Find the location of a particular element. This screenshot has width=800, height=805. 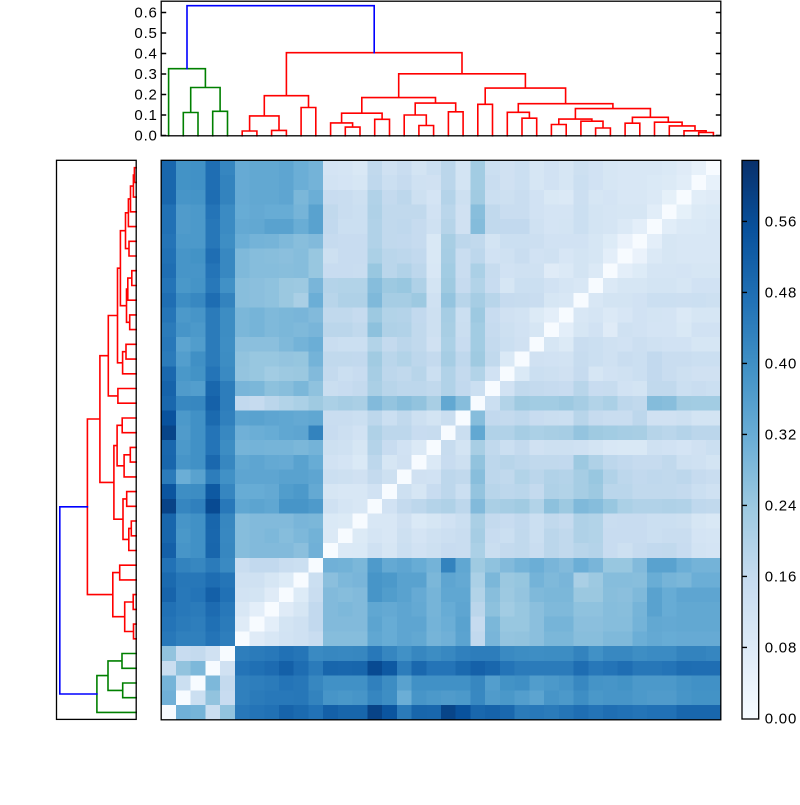

svg-text: 0.48 is located at coordinates (781, 292).